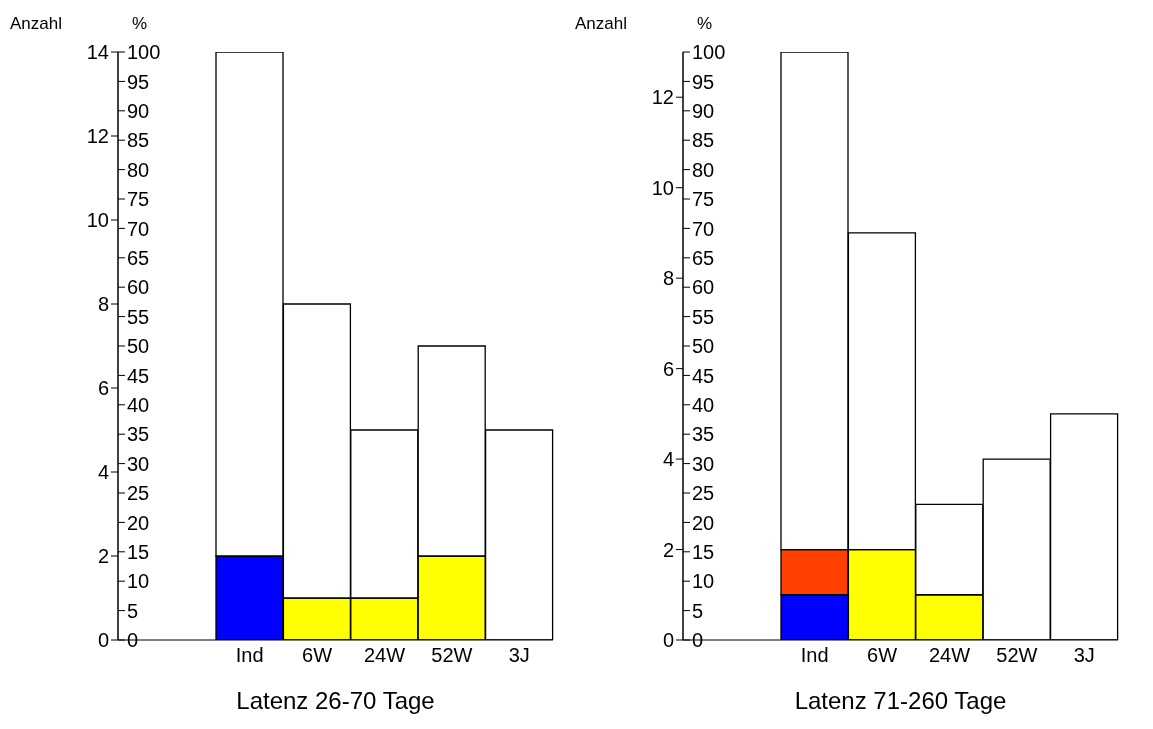 Image resolution: width=1153 pixels, height=729 pixels. What do you see at coordinates (97, 52) in the screenshot?
I see `y-tick-label: 14` at bounding box center [97, 52].